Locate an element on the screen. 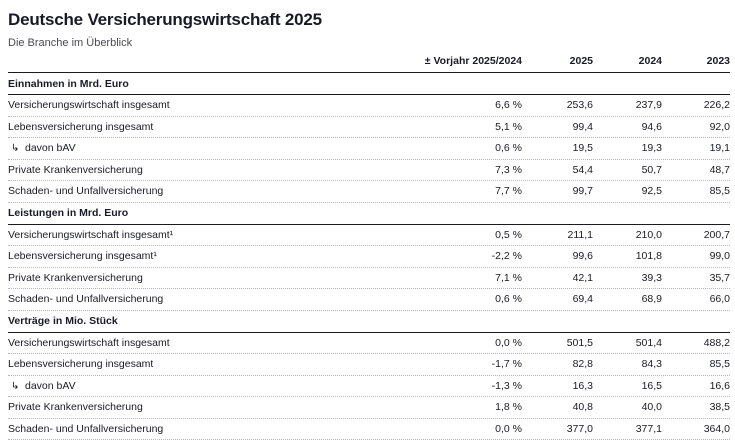  cell-value: 69,4 is located at coordinates (557, 299).